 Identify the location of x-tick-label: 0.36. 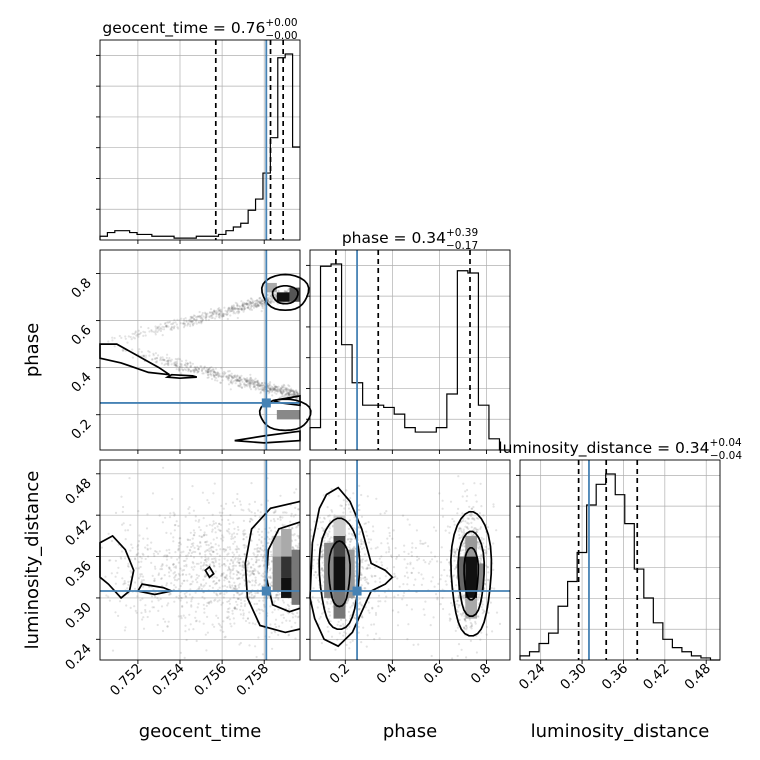
(615, 677).